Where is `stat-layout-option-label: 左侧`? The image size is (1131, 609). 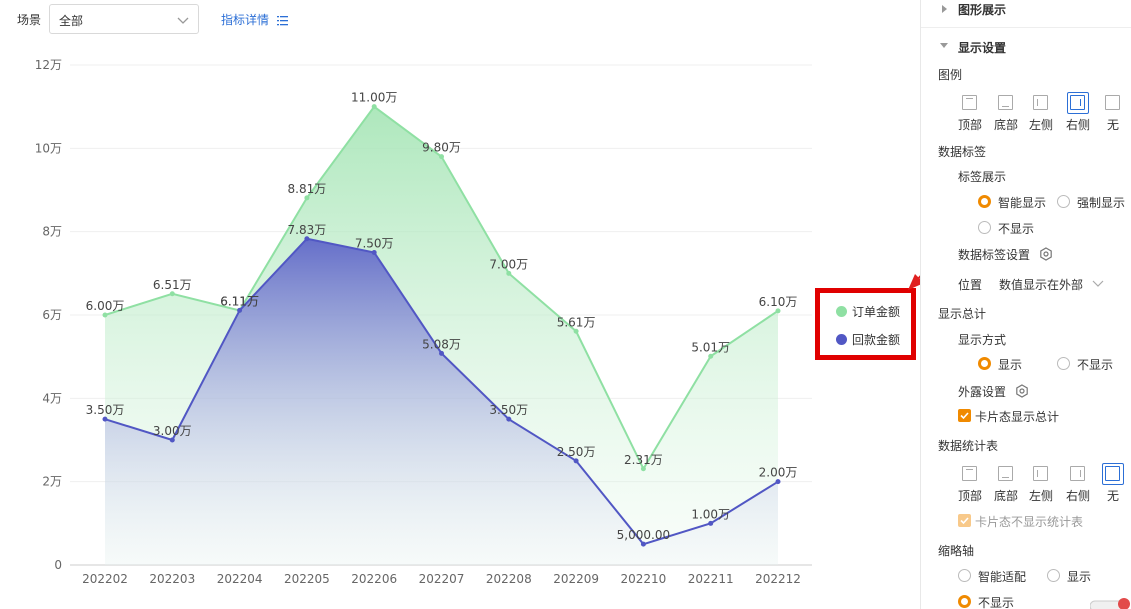 stat-layout-option-label: 左侧 is located at coordinates (1040, 496).